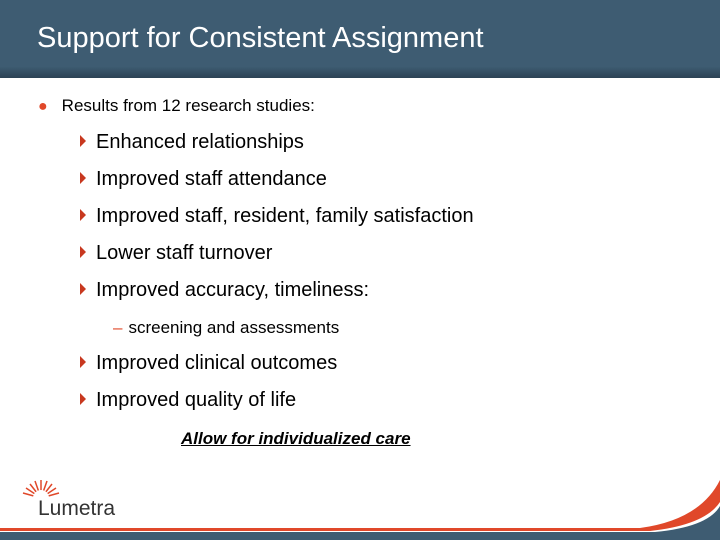 The width and height of the screenshot is (720, 540). I want to click on emphasis-text: Allow for individualized care, so click(296, 438).